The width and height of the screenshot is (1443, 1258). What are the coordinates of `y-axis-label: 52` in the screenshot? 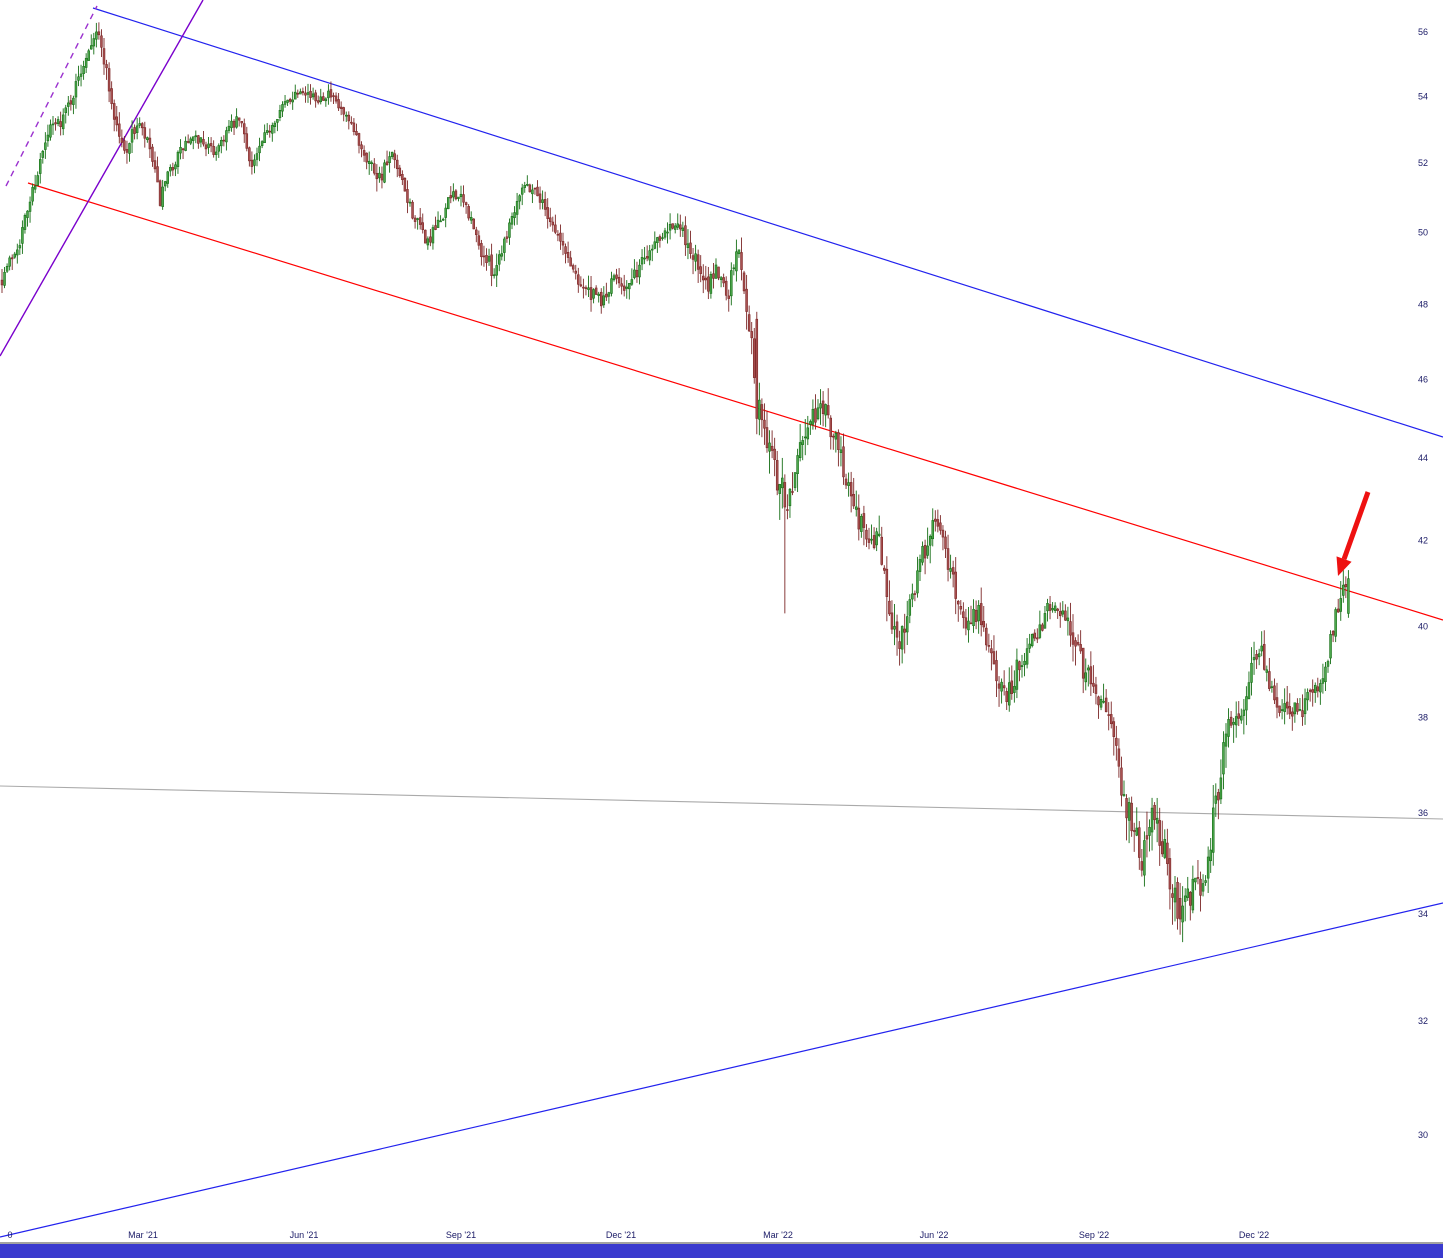 It's located at (1423, 163).